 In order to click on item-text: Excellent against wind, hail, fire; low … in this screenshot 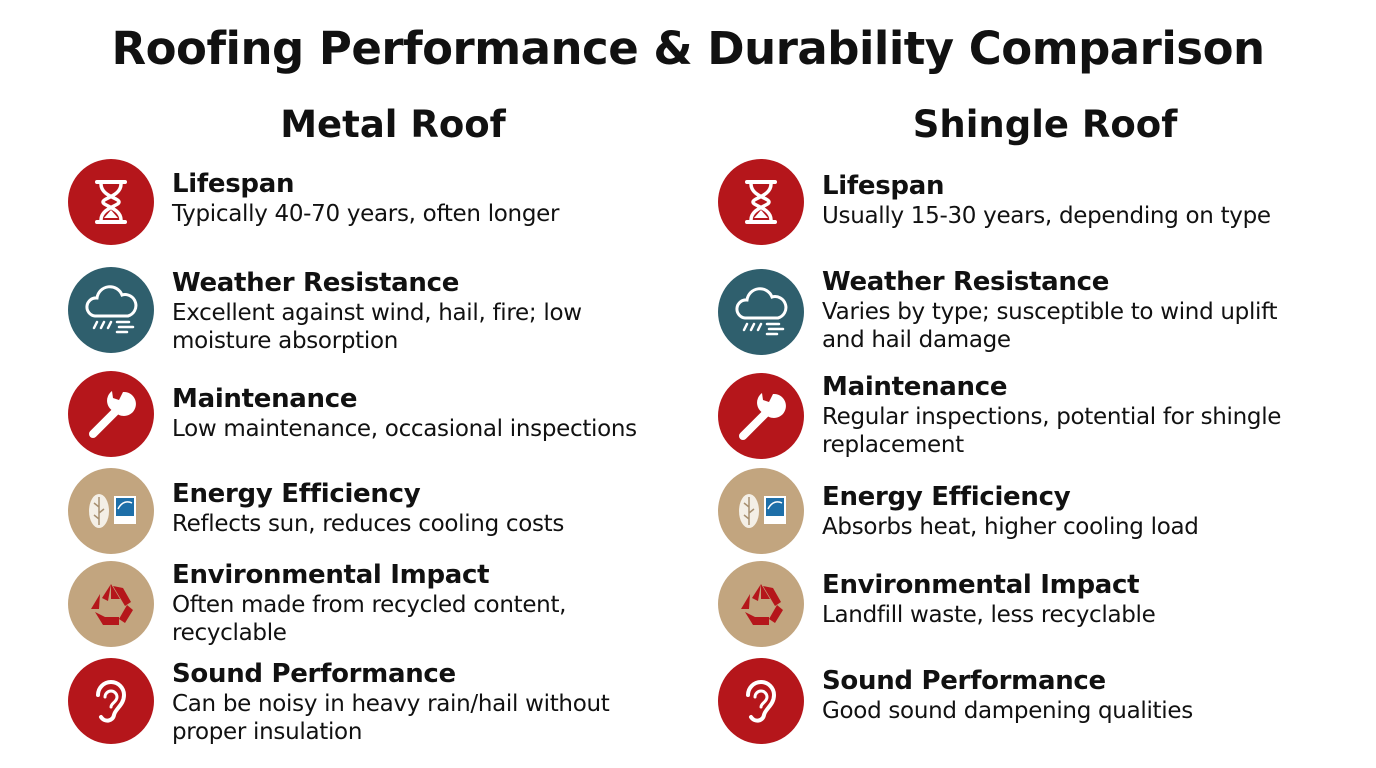, I will do `click(377, 327)`.